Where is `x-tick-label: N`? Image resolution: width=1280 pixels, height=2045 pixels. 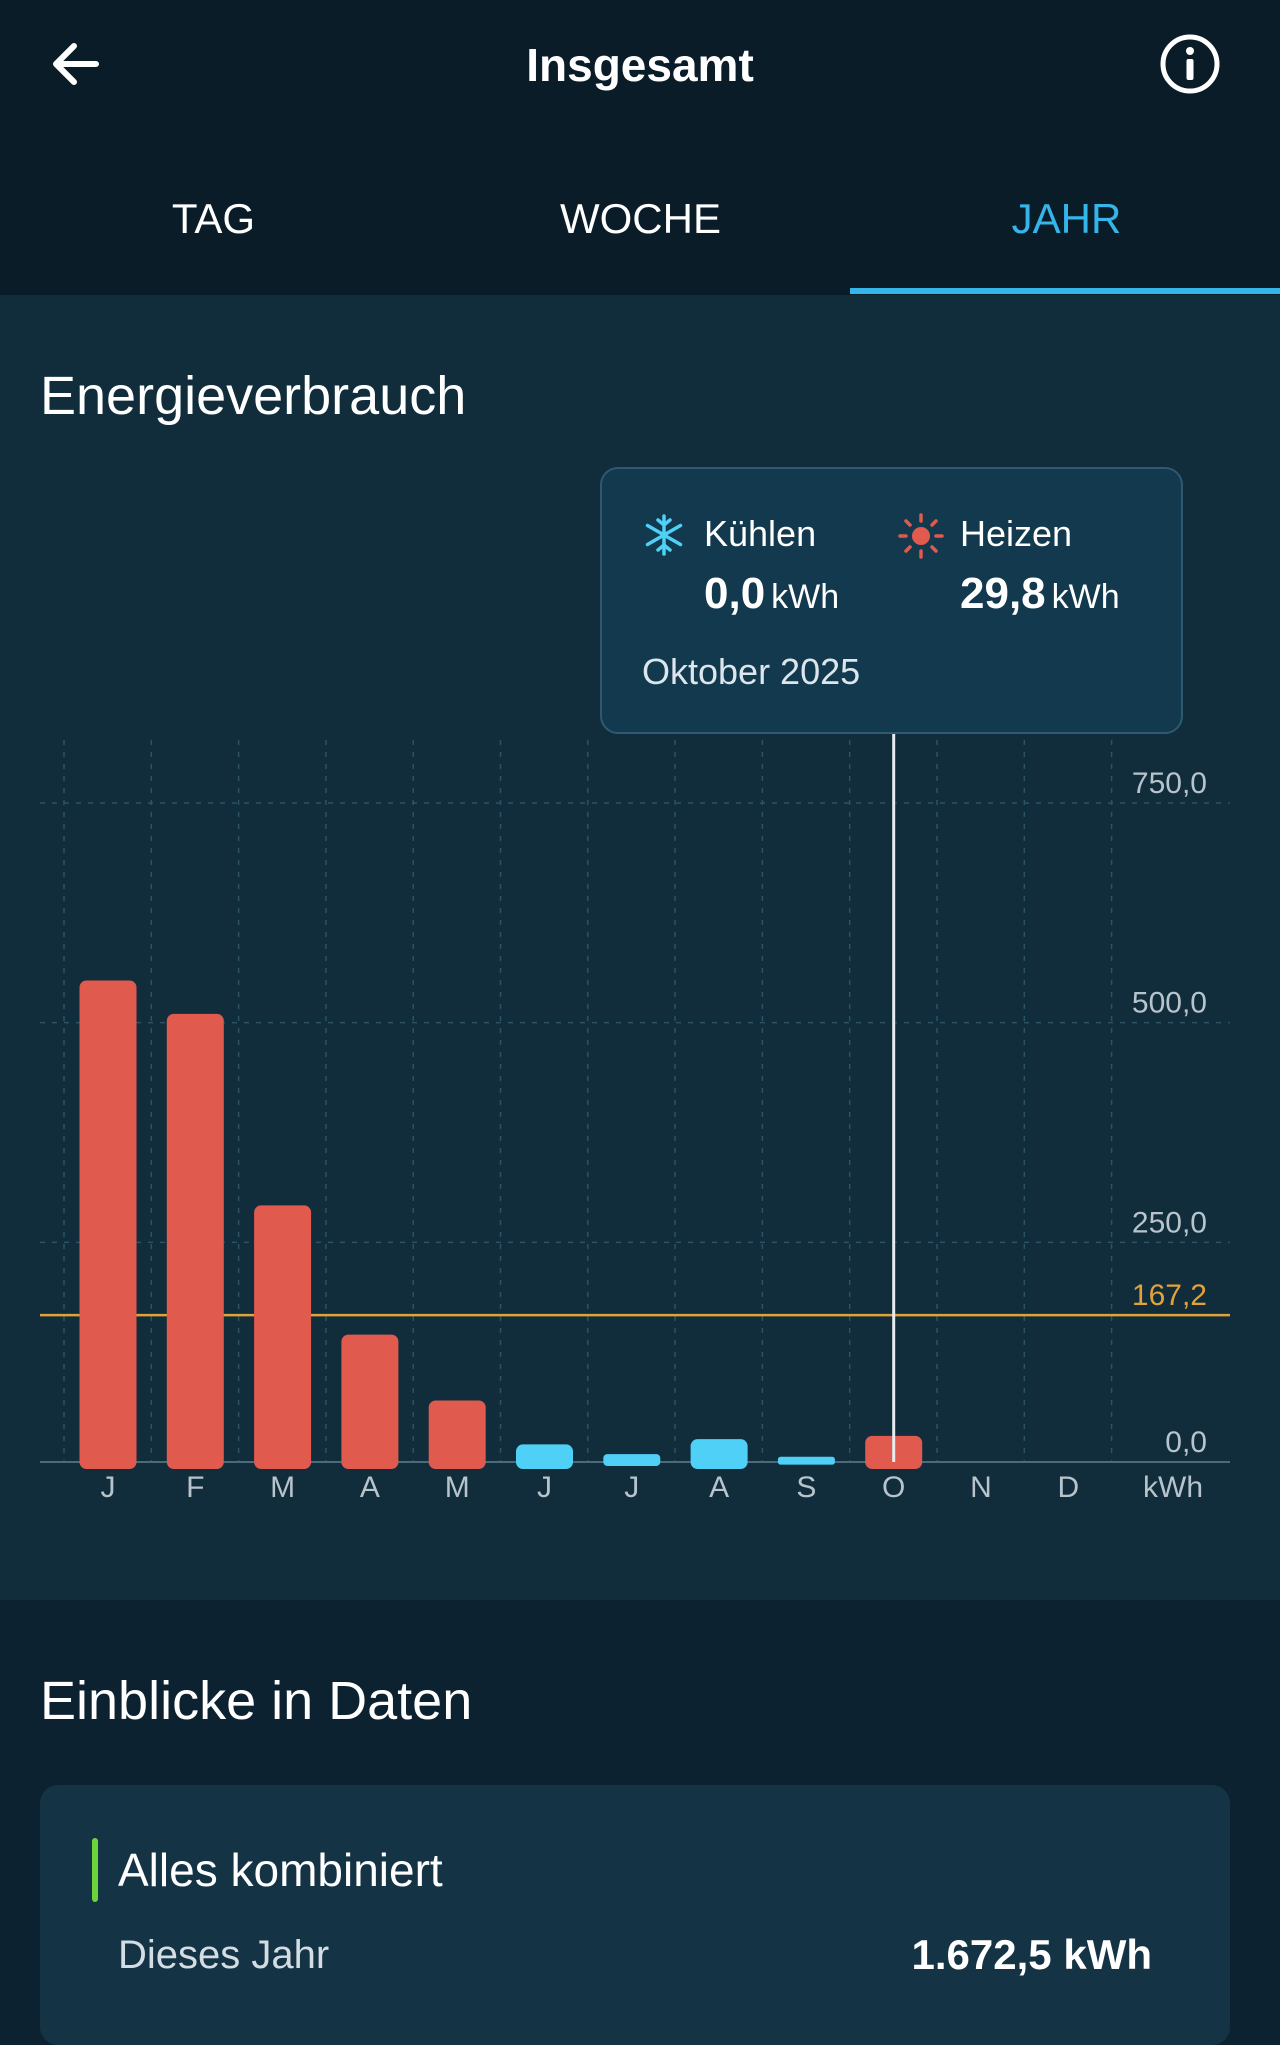
x-tick-label: N is located at coordinates (981, 1487).